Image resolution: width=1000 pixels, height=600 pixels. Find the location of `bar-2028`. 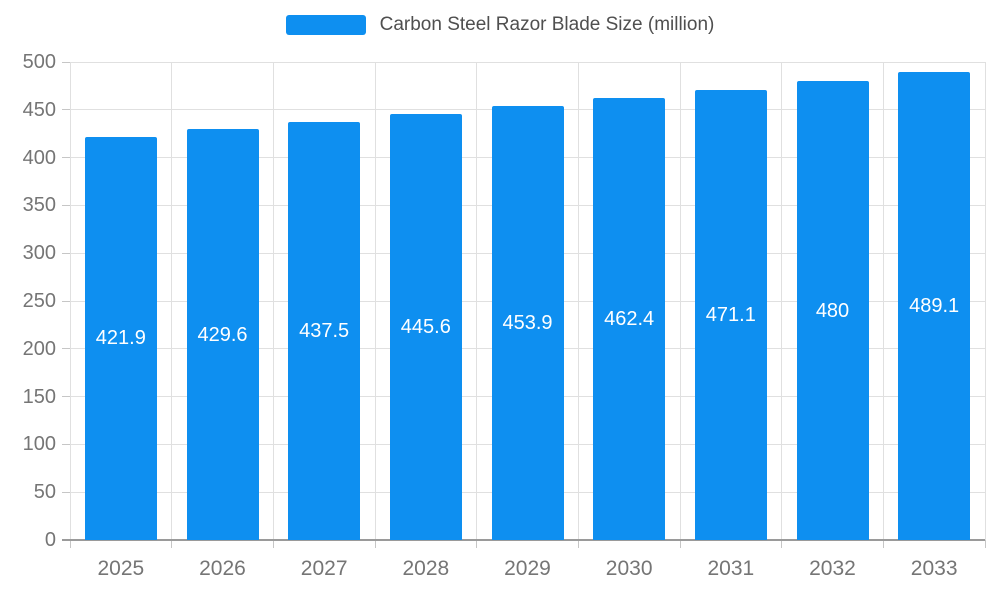

bar-2028 is located at coordinates (425, 327).